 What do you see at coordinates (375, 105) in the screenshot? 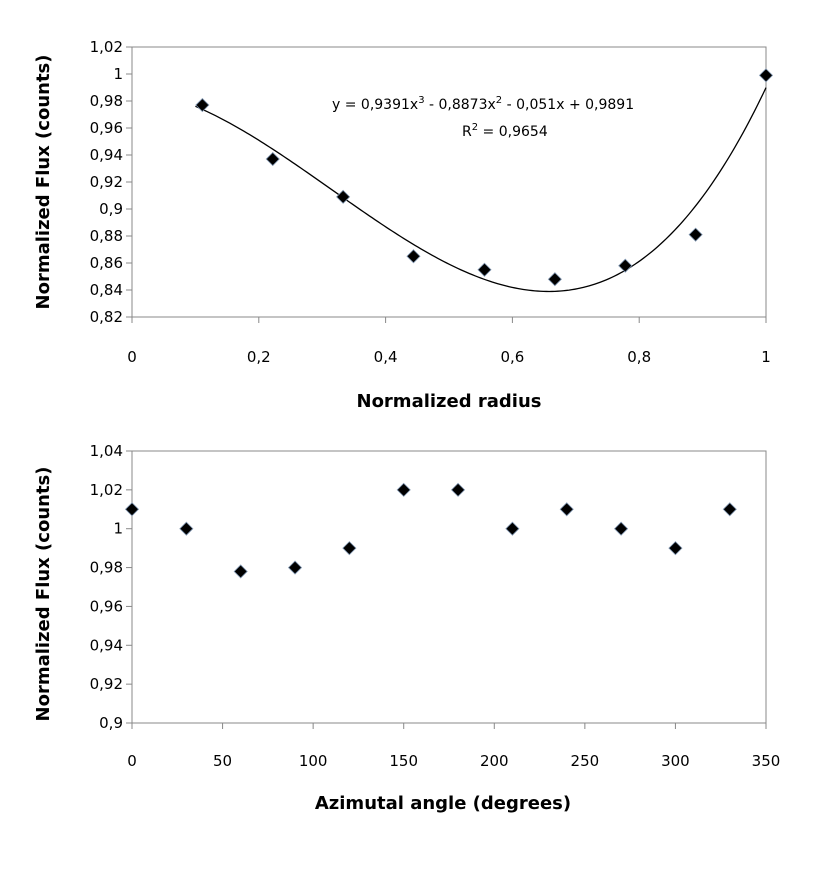
I see `equation-part: y = 0,9391x` at bounding box center [375, 105].